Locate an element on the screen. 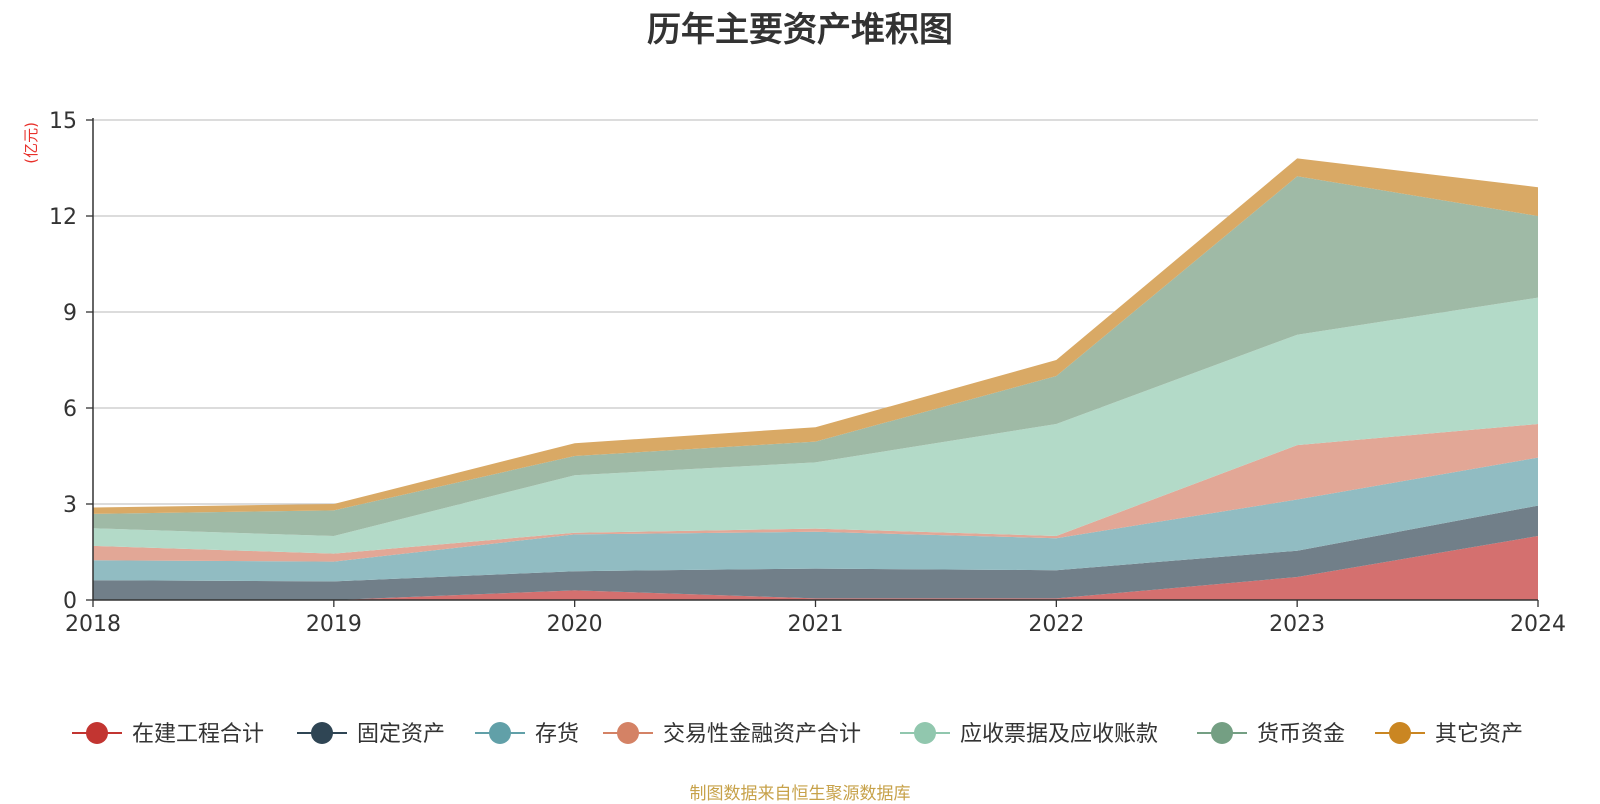 This screenshot has width=1600, height=804. legend-label: 货币资金 is located at coordinates (1301, 734).